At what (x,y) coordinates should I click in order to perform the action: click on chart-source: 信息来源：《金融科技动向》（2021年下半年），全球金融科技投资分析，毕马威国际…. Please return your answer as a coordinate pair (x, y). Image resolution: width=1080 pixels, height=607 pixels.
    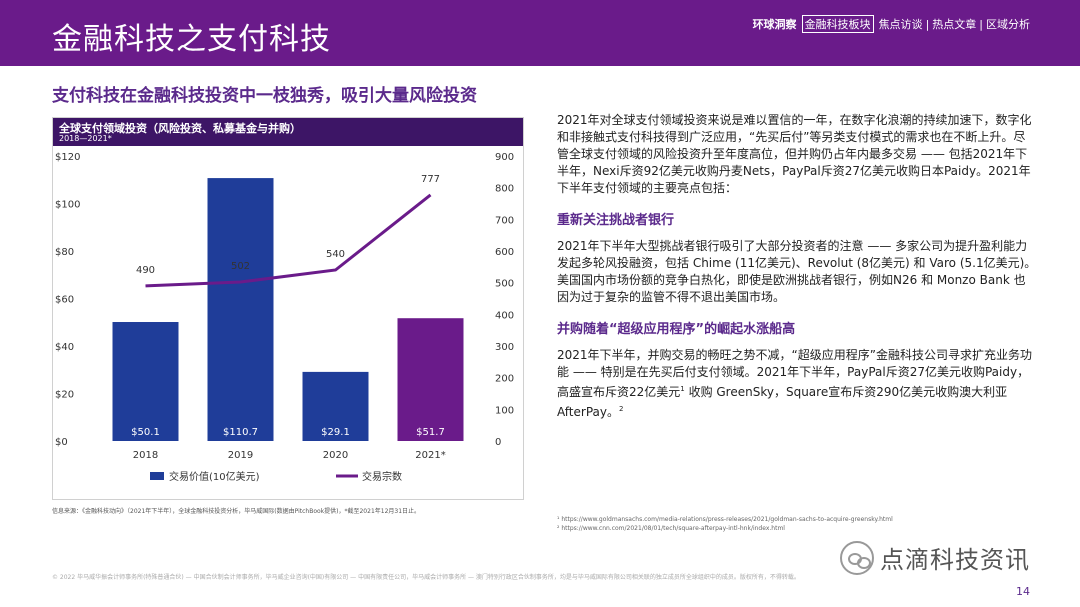
    Looking at the image, I should click on (236, 511).